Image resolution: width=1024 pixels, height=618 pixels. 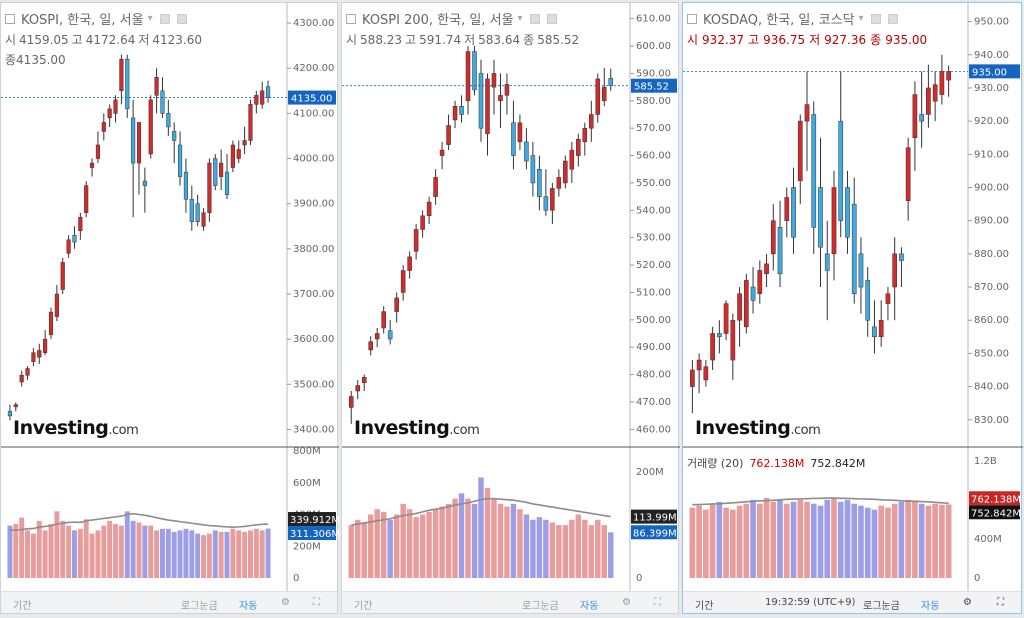 What do you see at coordinates (651, 87) in the screenshot?
I see `last-price-label: 585.52` at bounding box center [651, 87].